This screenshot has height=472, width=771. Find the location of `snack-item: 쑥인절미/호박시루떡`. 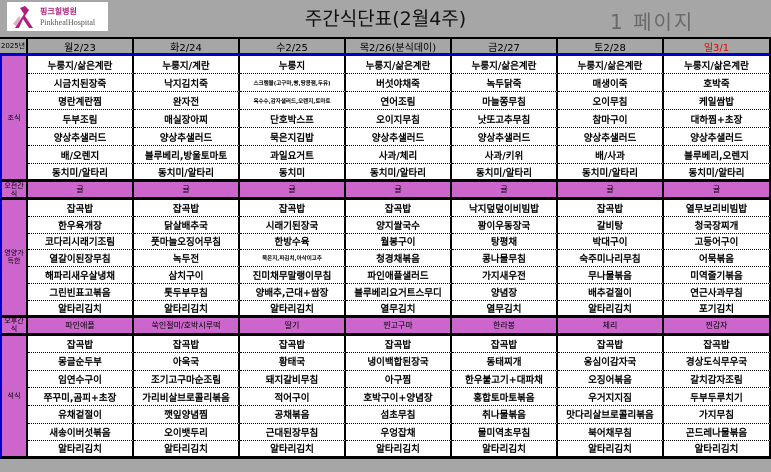

snack-item: 쑥인절미/호박시루떡 is located at coordinates (187, 326).